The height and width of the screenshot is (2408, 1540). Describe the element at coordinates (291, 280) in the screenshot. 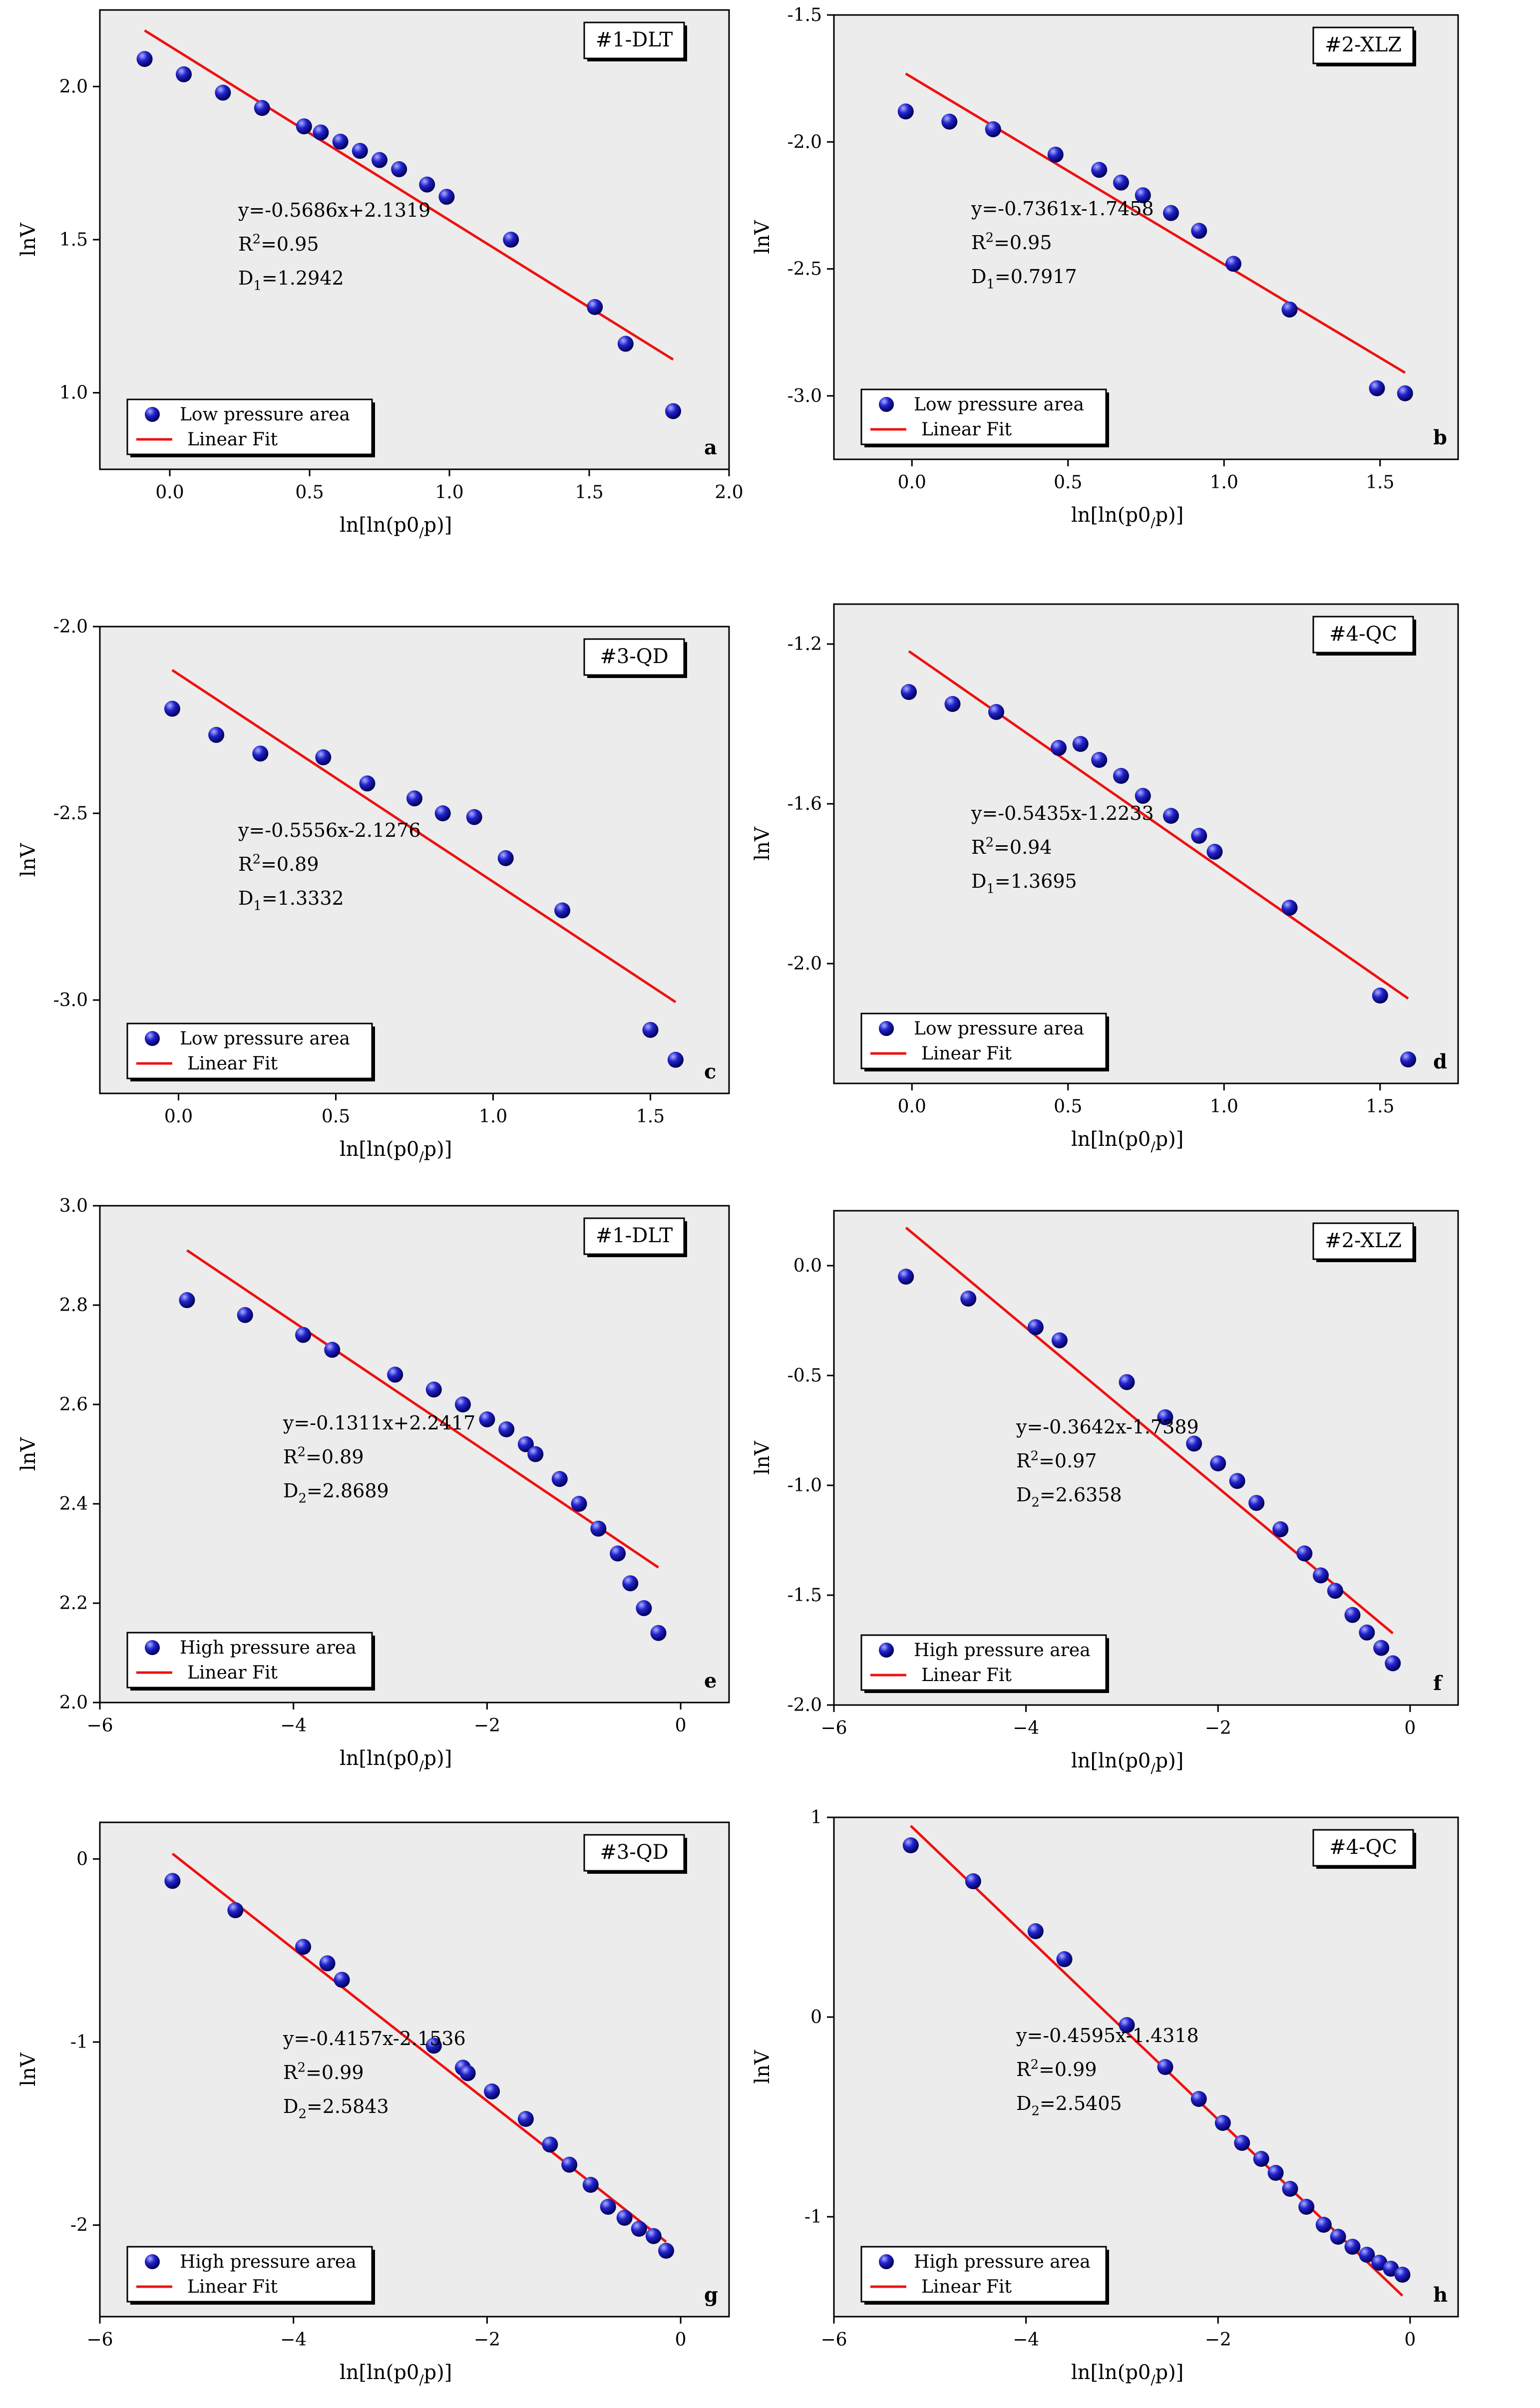

I see `fractal-dimension: D1=1.2942` at that location.